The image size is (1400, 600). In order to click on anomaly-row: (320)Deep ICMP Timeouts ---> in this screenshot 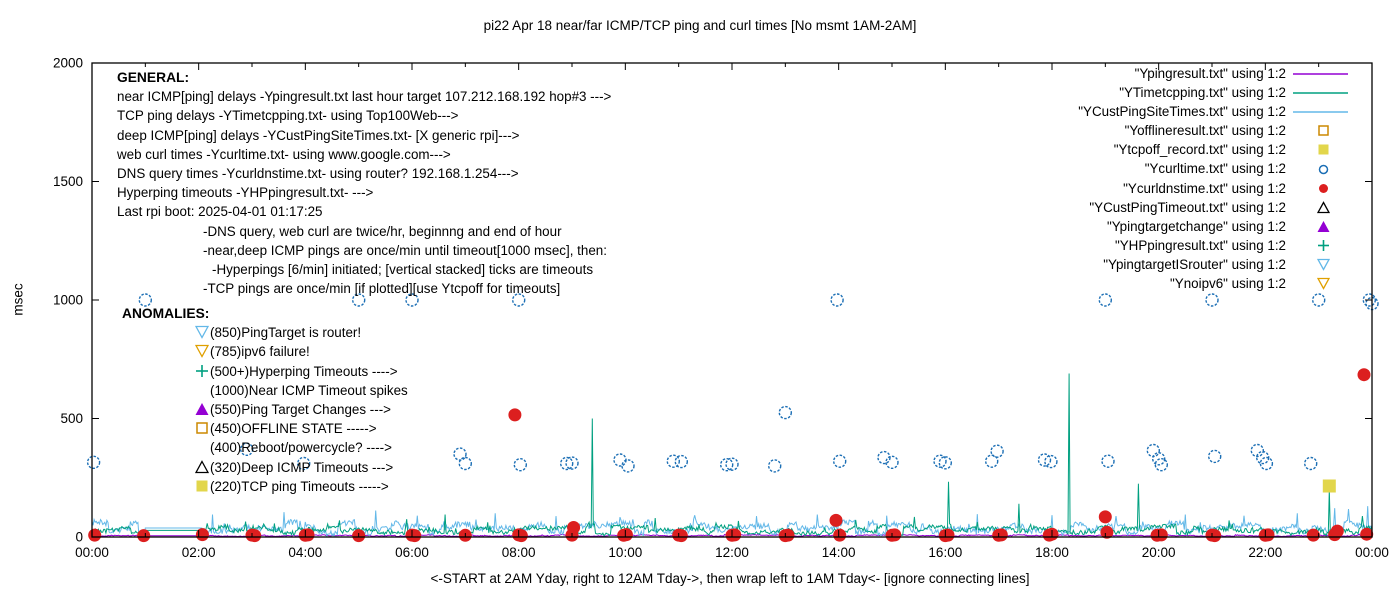, I will do `click(301, 467)`.